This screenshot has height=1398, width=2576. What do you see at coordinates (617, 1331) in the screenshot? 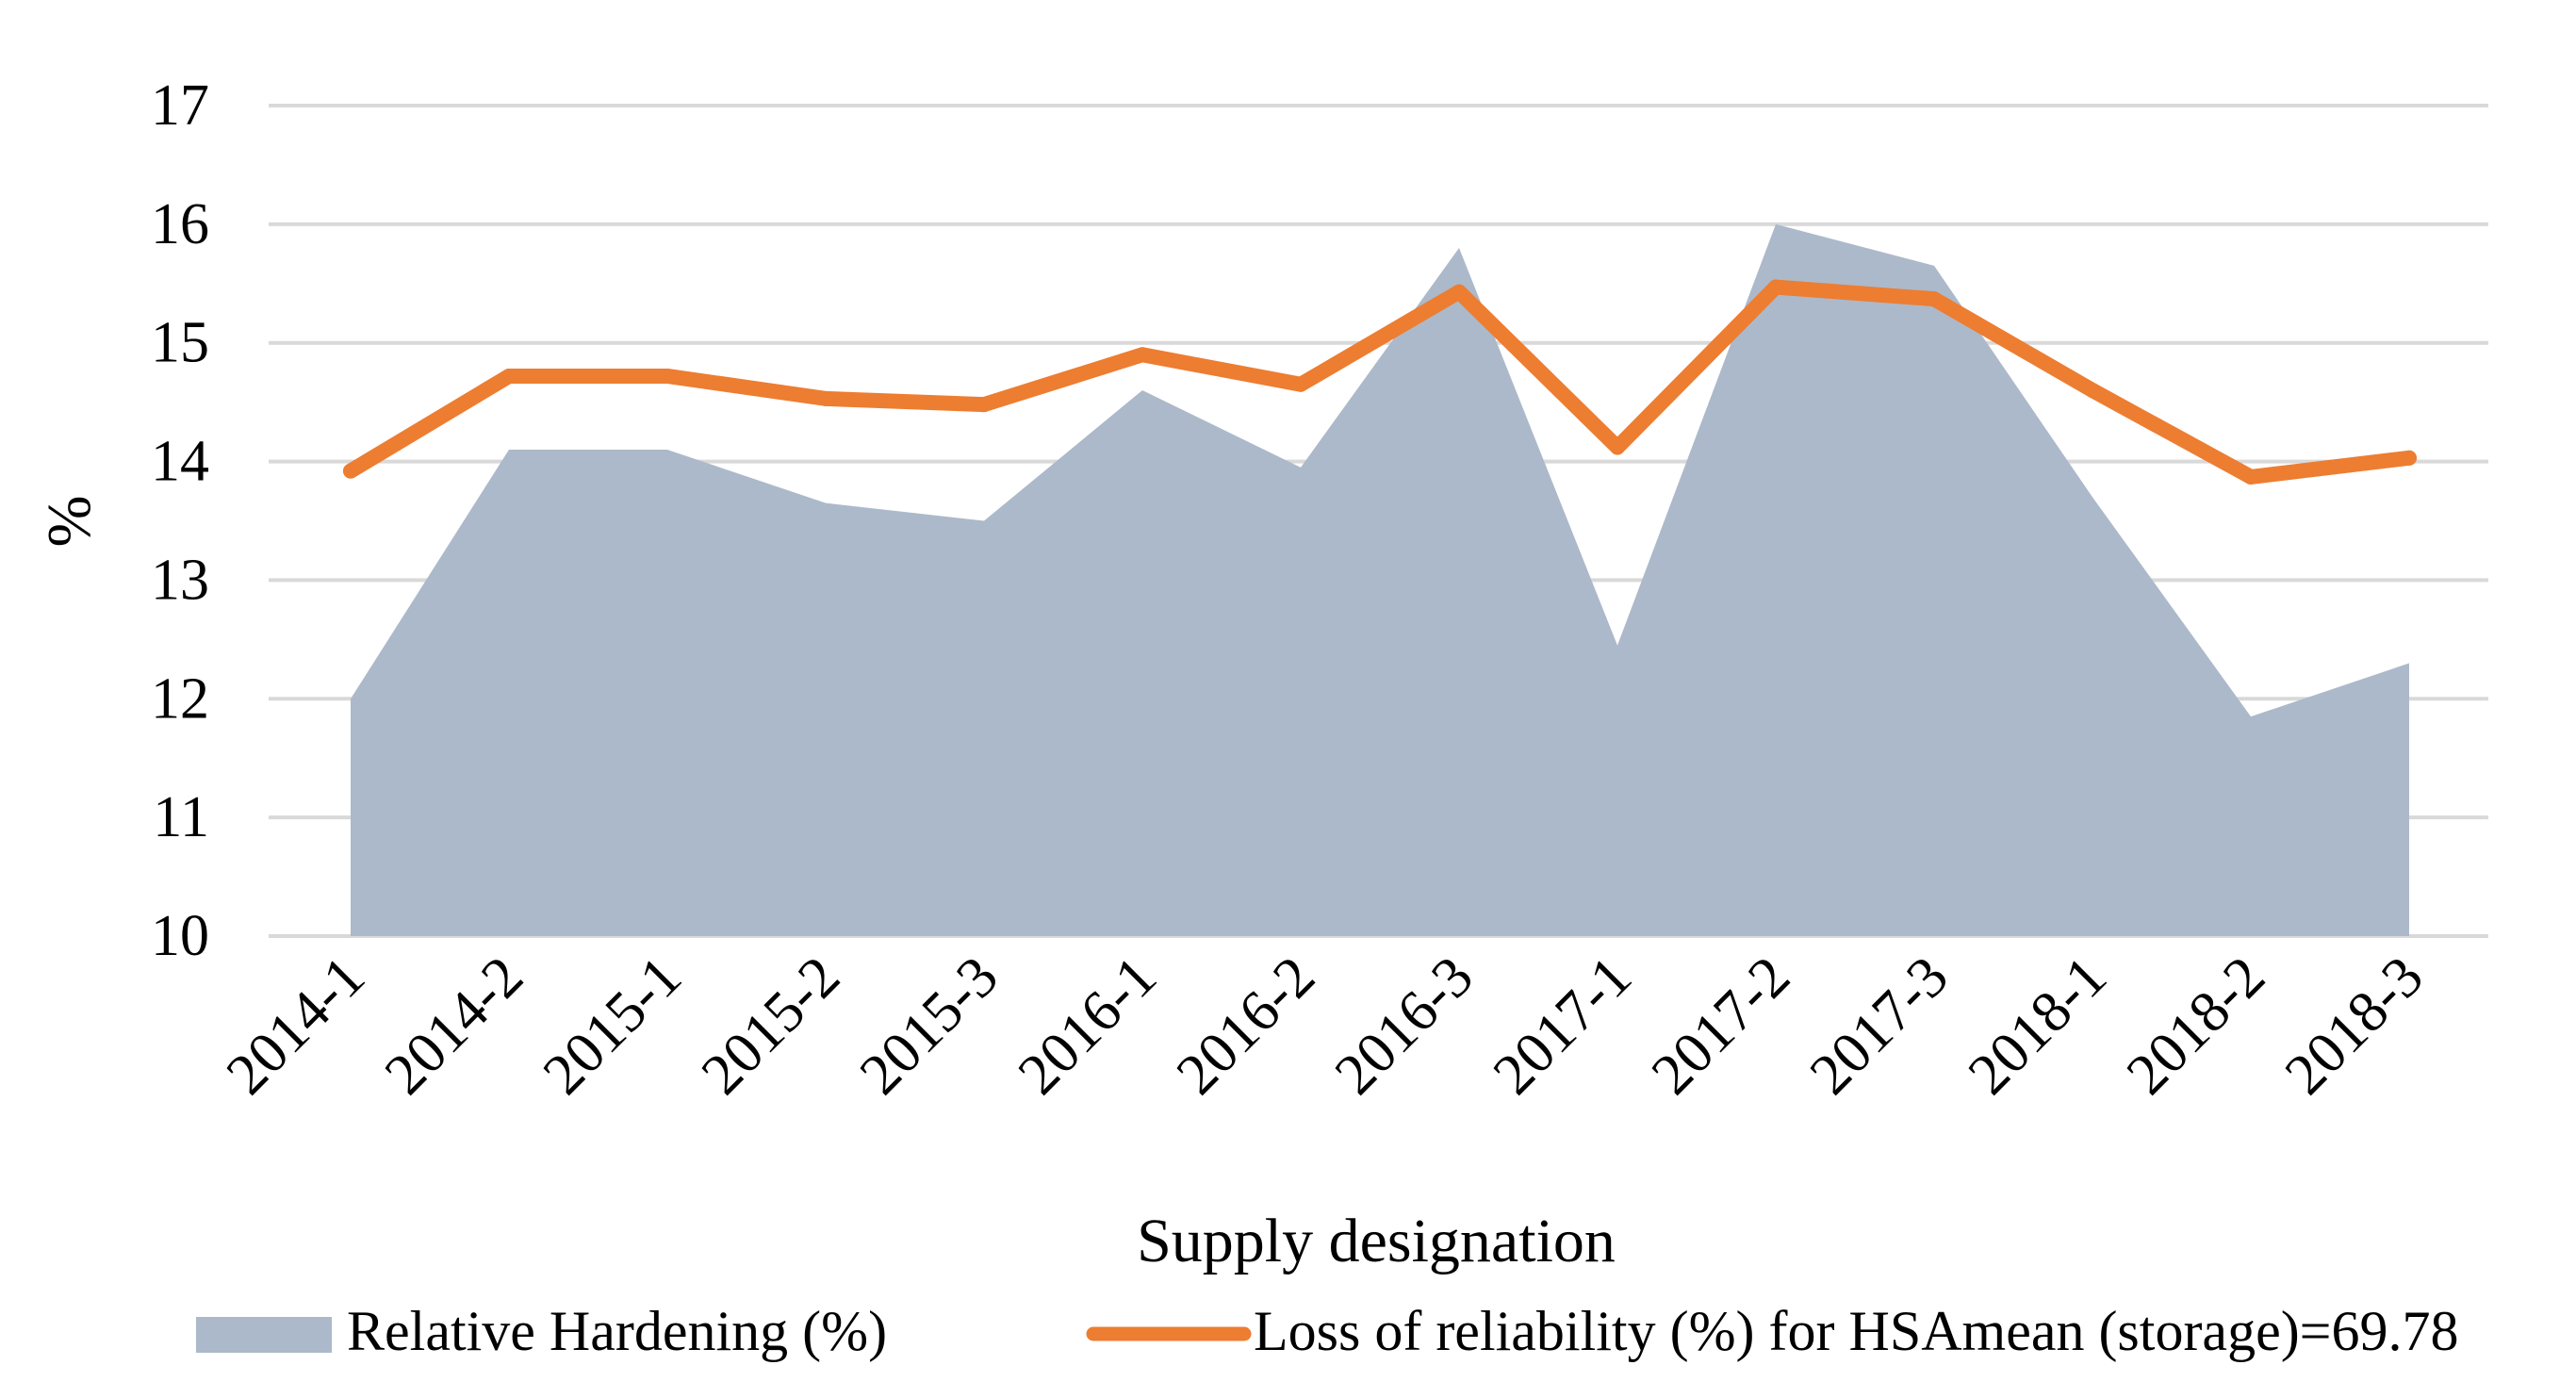
I see `legend-label-area: Relative Hardening (%)` at bounding box center [617, 1331].